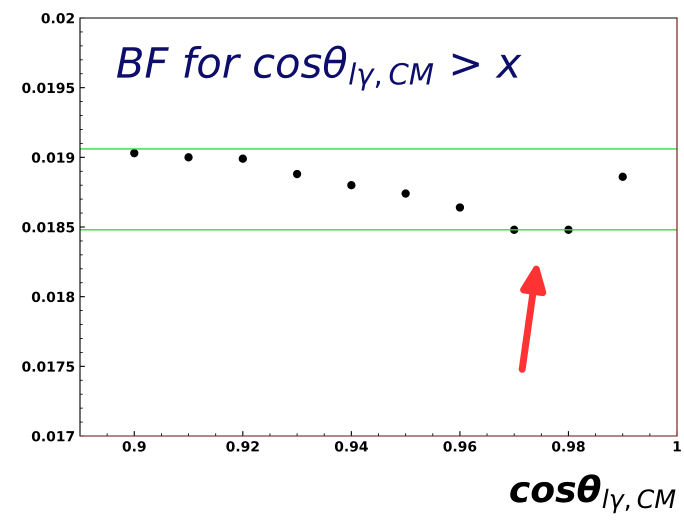  What do you see at coordinates (48, 88) in the screenshot?
I see `y-tick-label: 0.0195` at bounding box center [48, 88].